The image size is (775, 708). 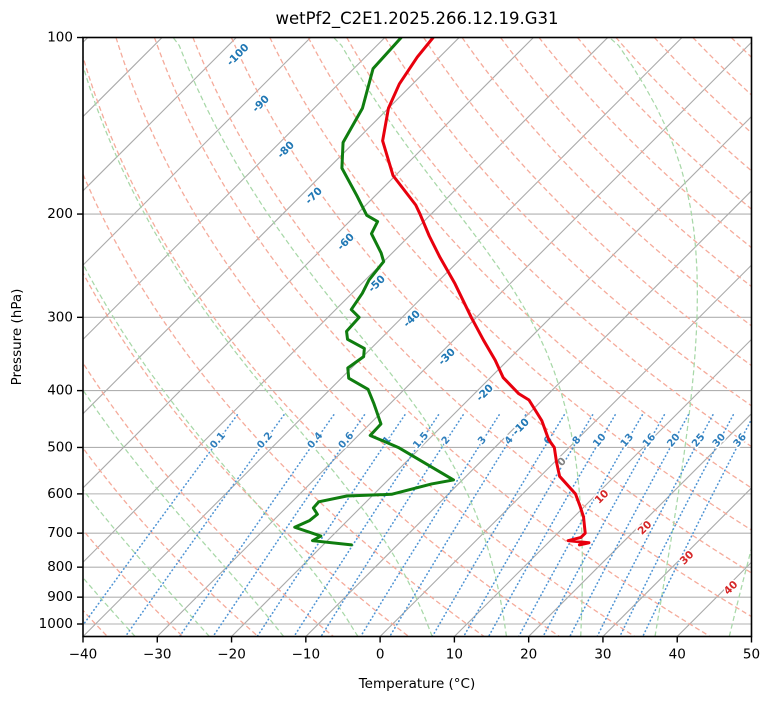 I want to click on svg-text: -20, so click(x=485, y=393).